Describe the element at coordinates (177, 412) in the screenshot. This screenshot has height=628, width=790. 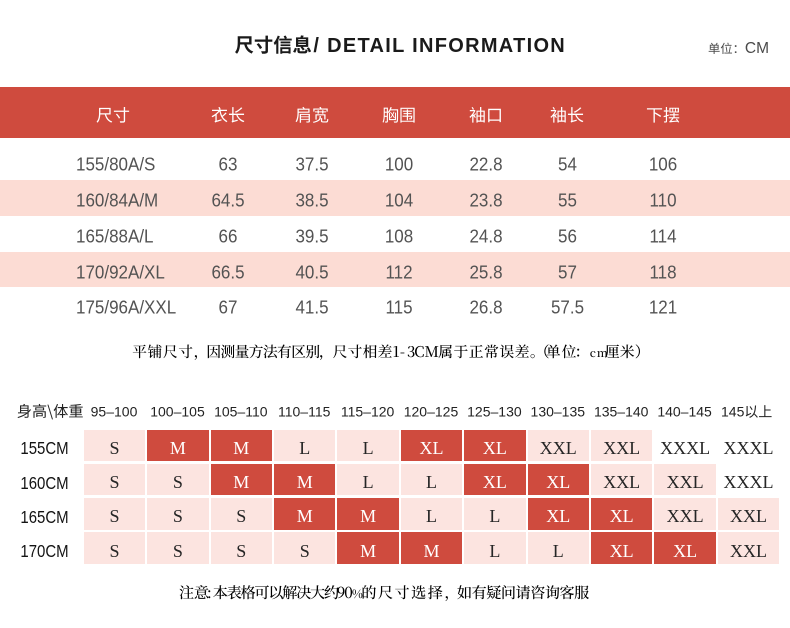
I see `svg-text: 100–105` at that location.